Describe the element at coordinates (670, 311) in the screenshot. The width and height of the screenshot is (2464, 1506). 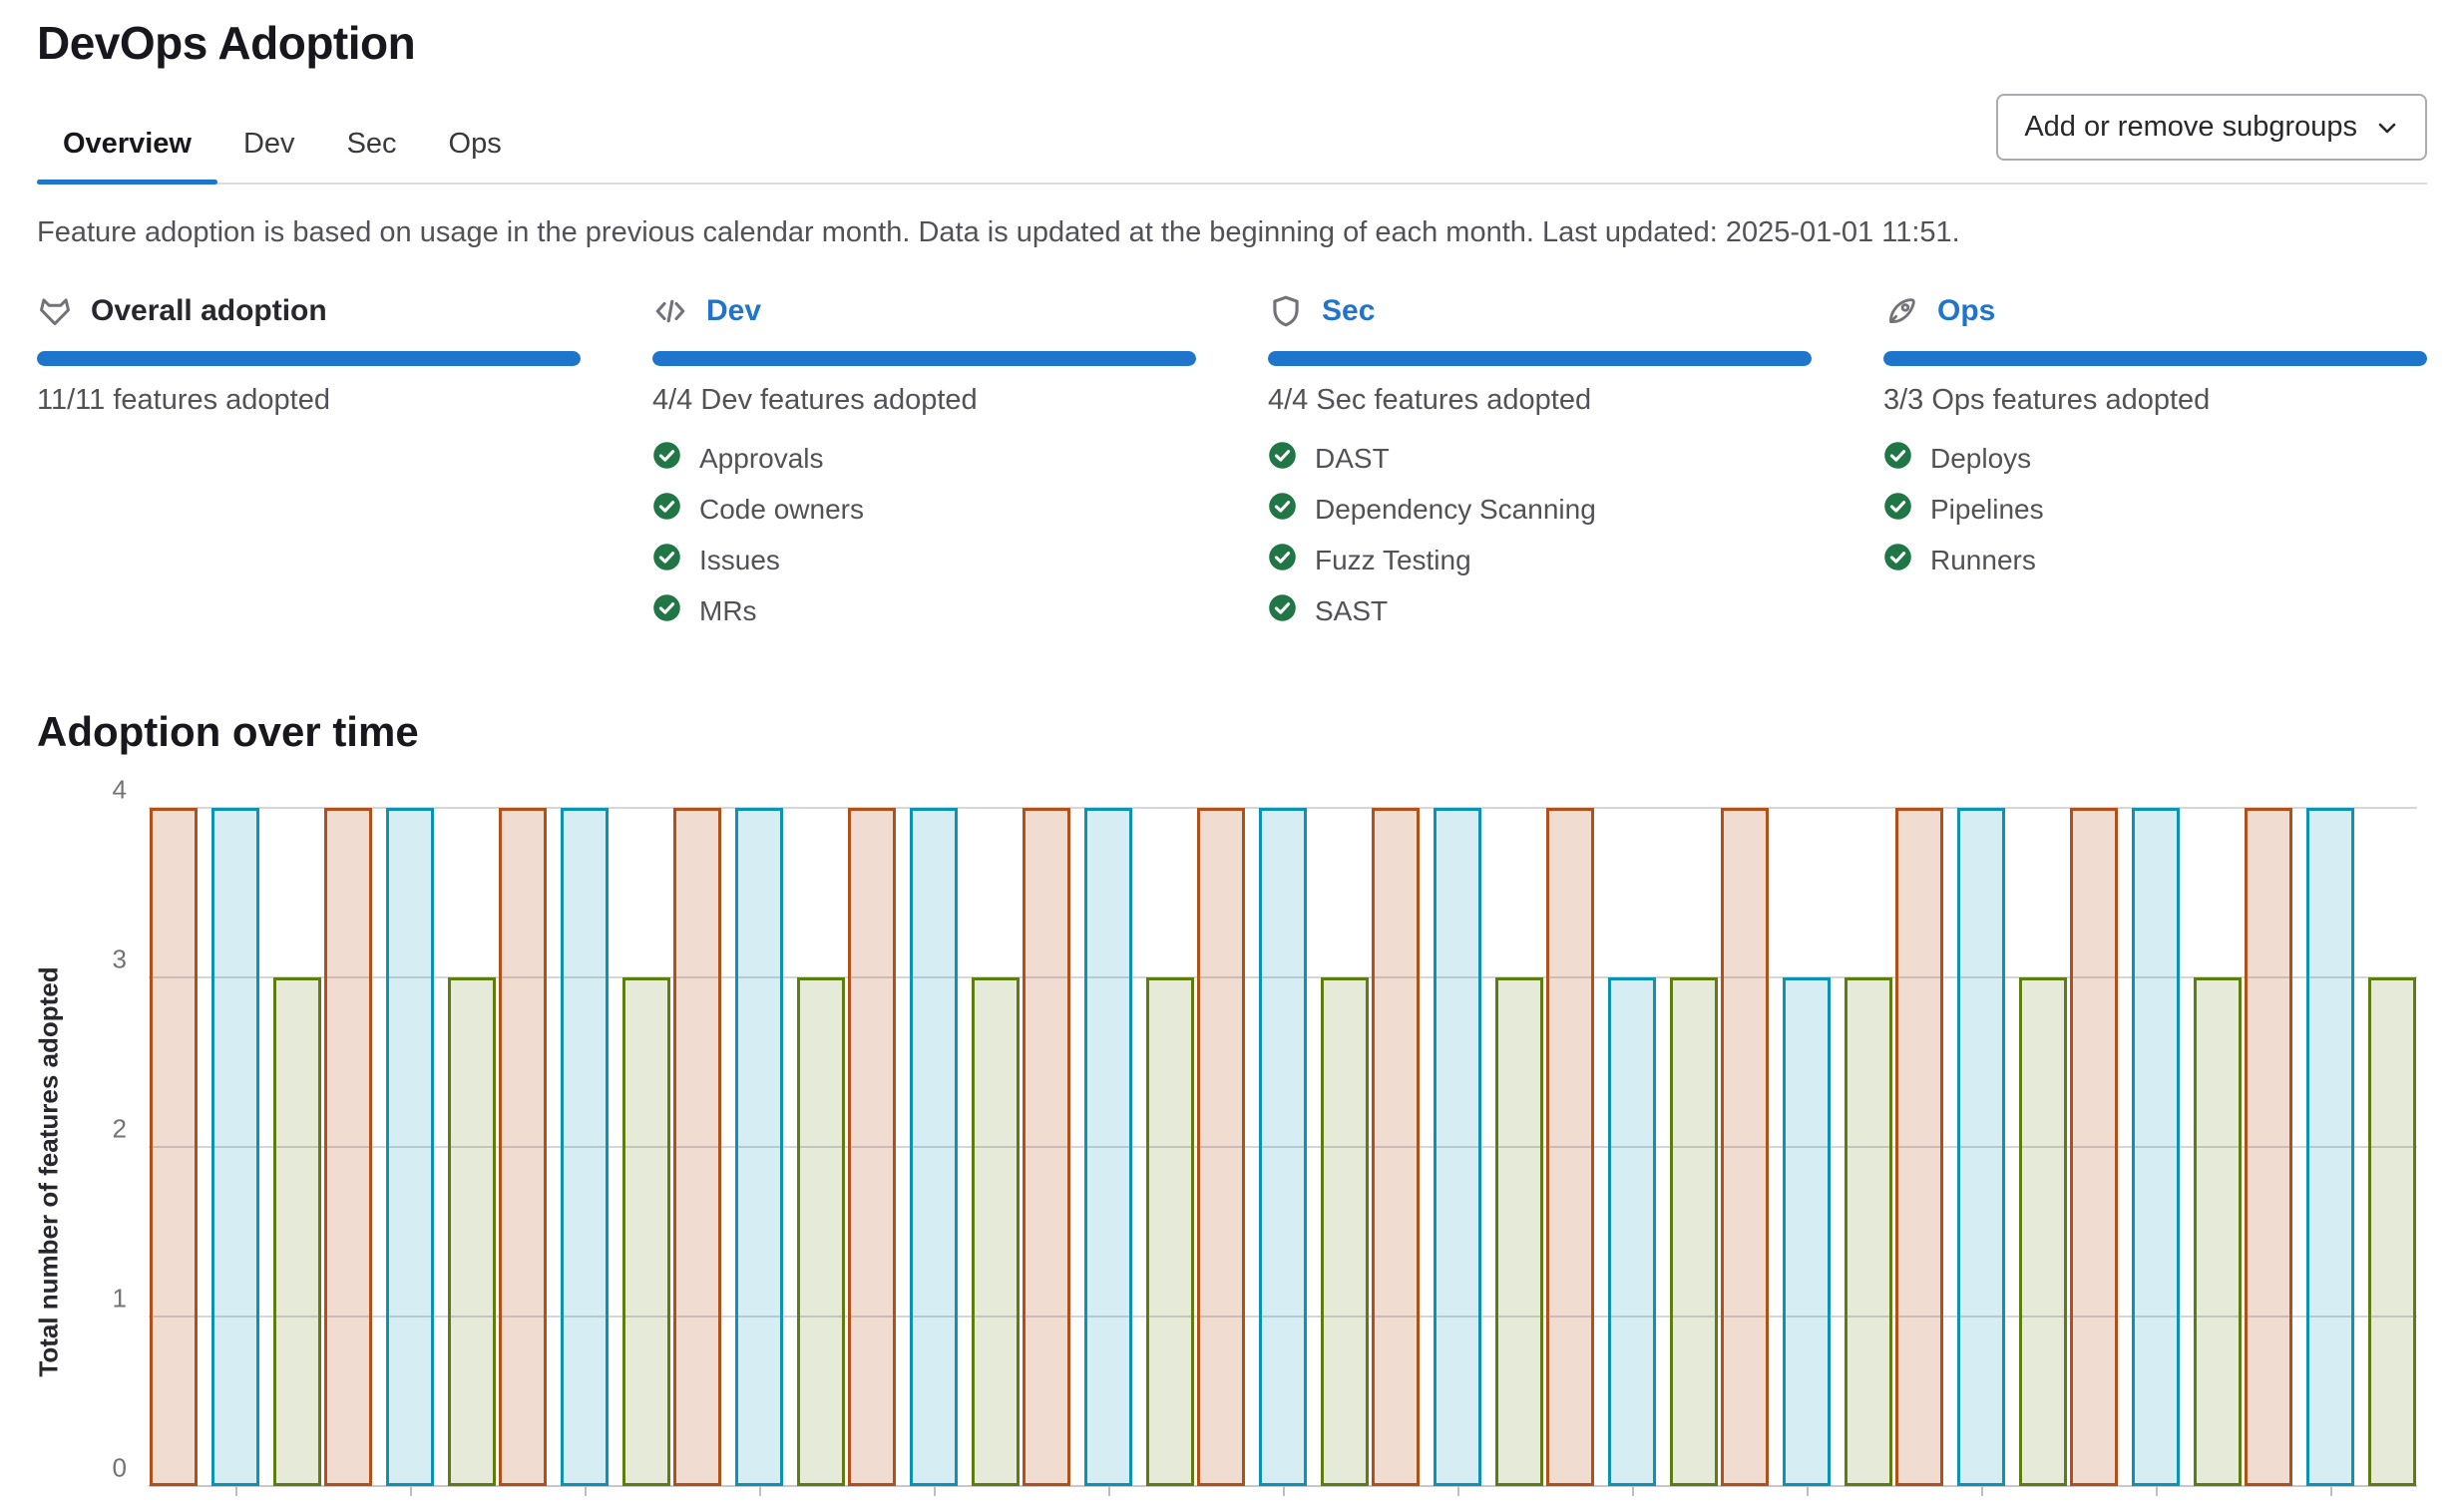
I see `code-icon` at that location.